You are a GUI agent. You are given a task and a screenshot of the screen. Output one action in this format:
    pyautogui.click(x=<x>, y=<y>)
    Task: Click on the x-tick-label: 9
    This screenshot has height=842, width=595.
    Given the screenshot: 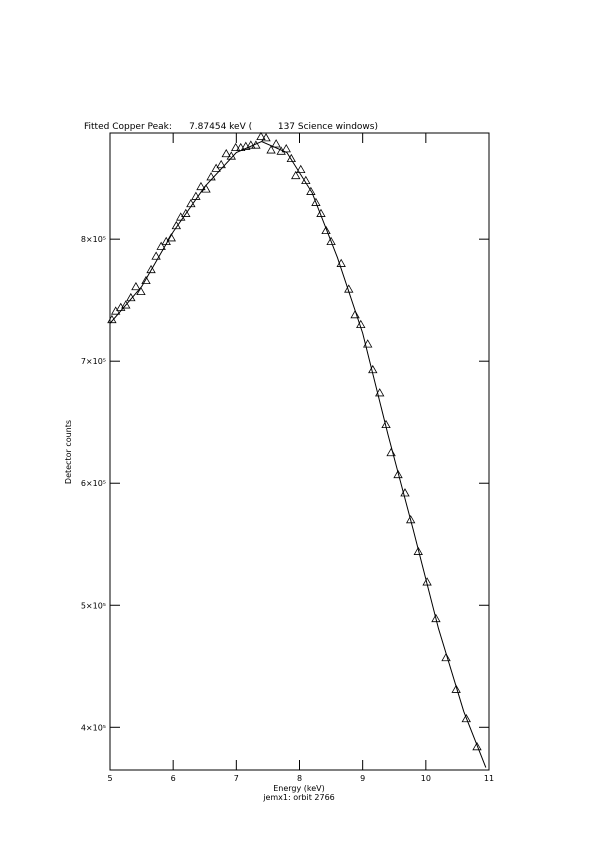 What is the action you would take?
    pyautogui.click(x=362, y=778)
    